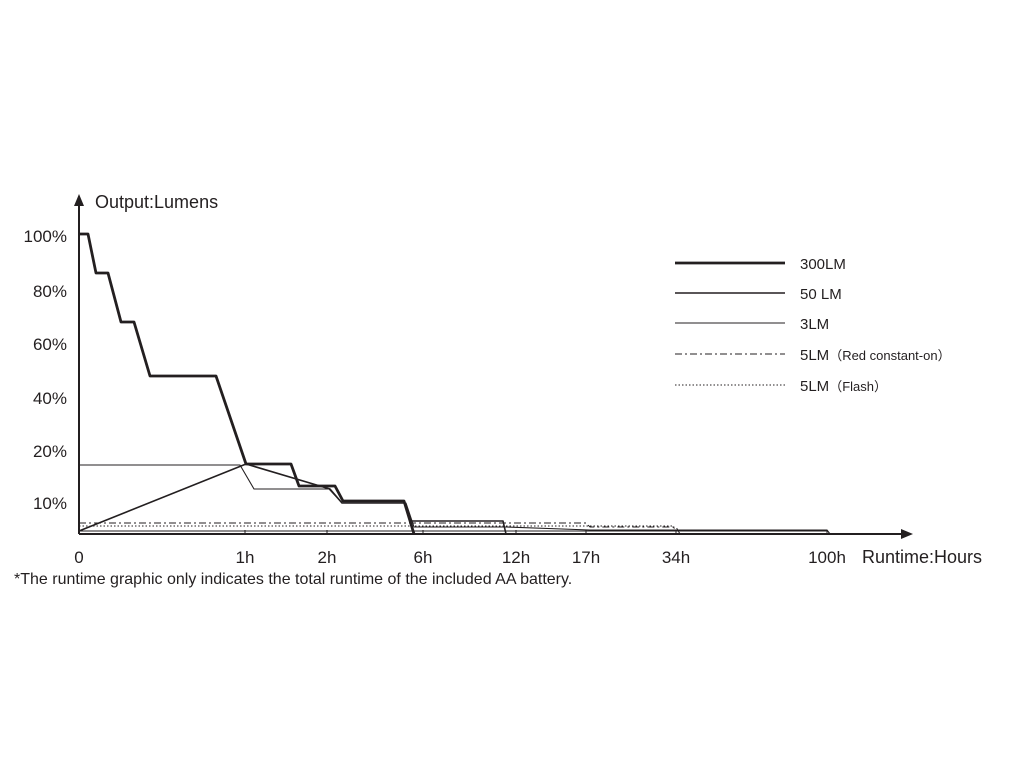 The image size is (1024, 768). I want to click on y-axis-arrow, so click(79, 200).